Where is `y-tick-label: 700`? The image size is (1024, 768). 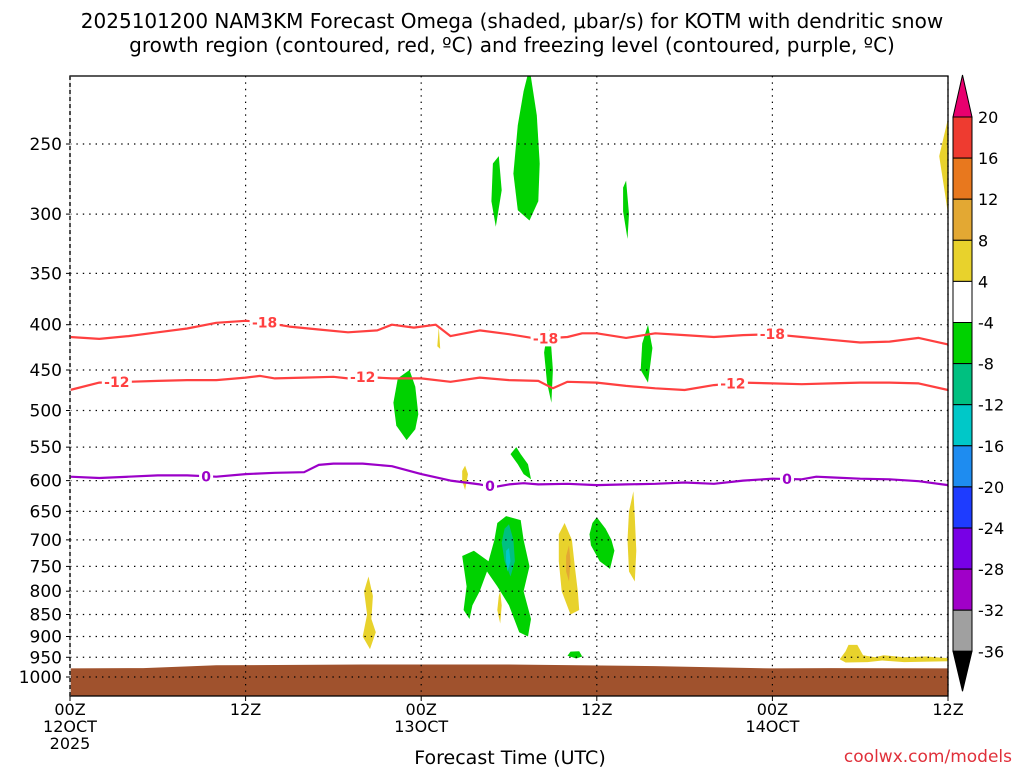
y-tick-label: 700 is located at coordinates (46, 541).